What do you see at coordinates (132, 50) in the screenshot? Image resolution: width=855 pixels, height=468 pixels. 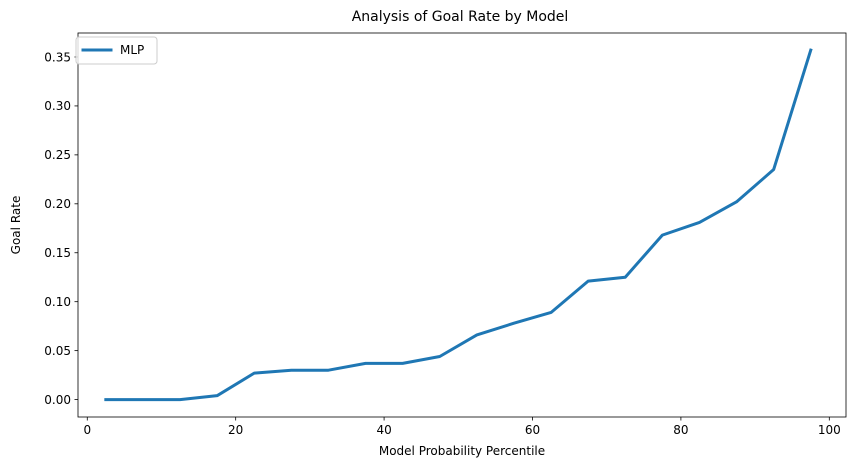 I see `legend-label-mlp: MLP` at bounding box center [132, 50].